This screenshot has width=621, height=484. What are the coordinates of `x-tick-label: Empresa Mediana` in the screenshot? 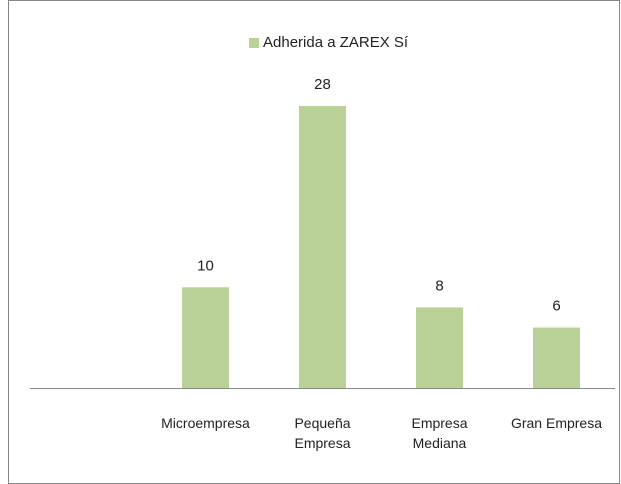 It's located at (439, 433).